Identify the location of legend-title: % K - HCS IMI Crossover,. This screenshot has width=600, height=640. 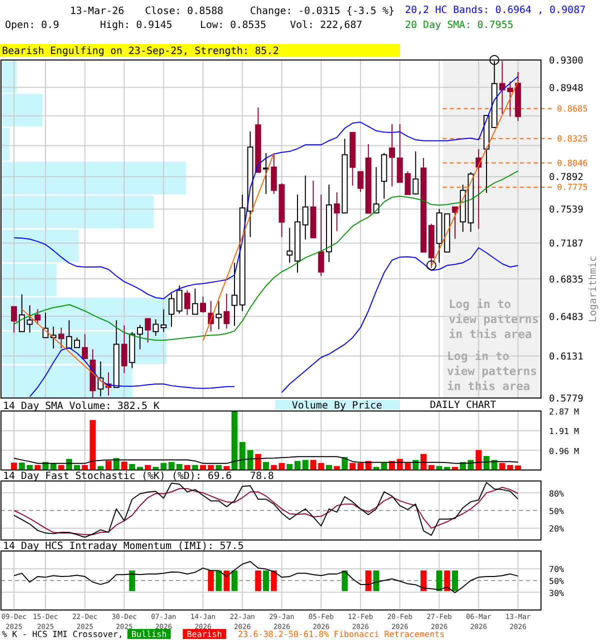
(63, 634).